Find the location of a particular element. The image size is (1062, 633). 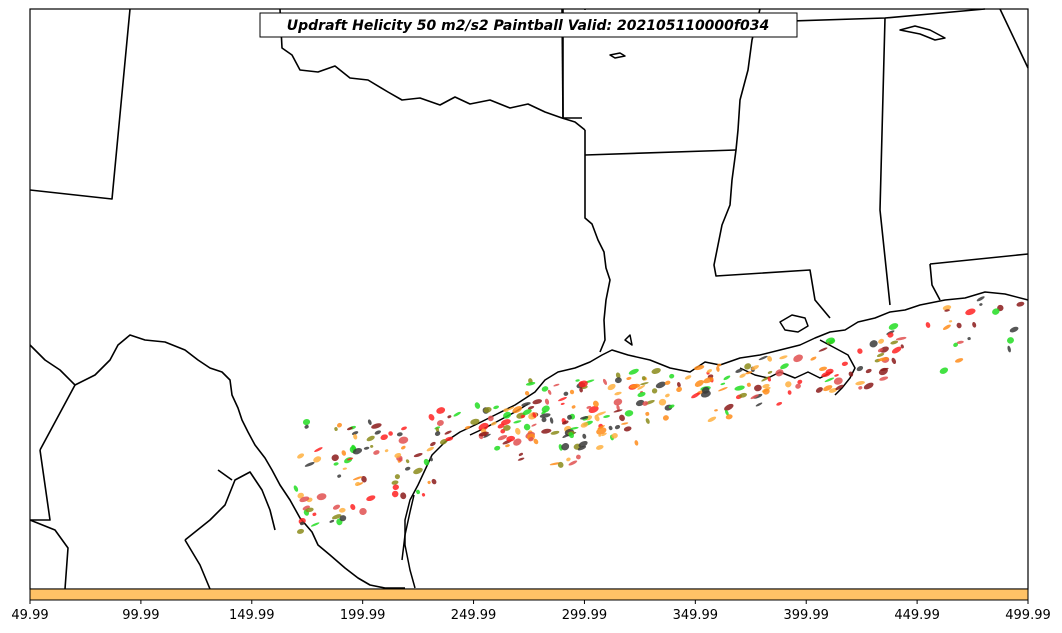

fl-panhandle-border is located at coordinates (935, 282).